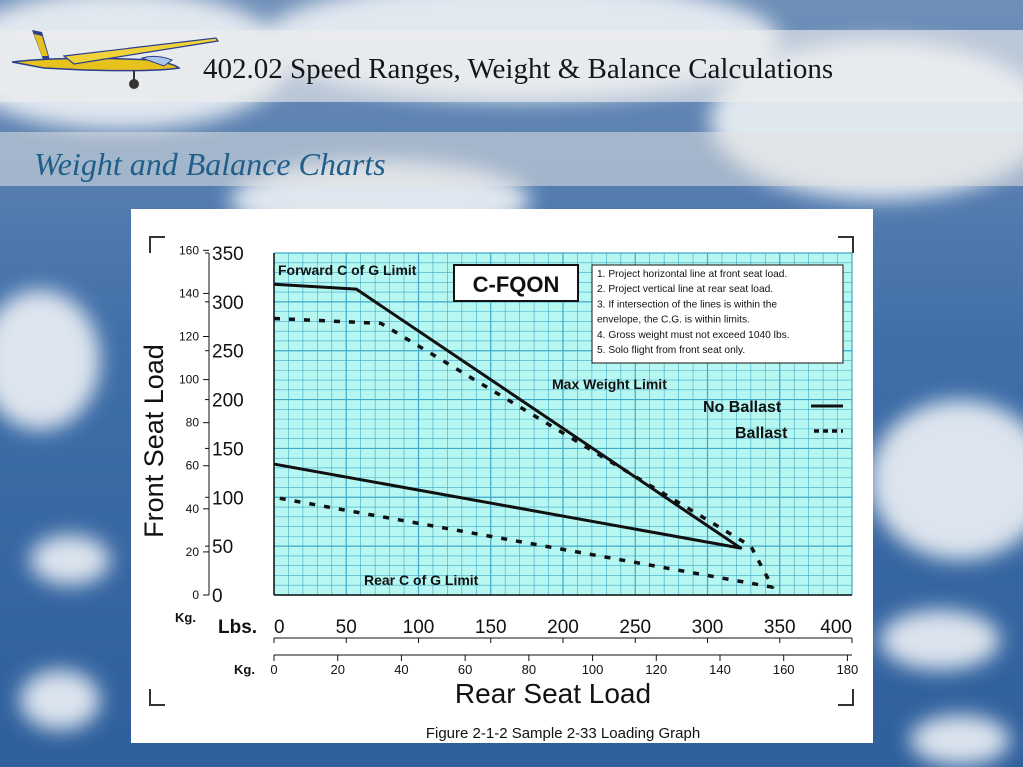  Describe the element at coordinates (673, 320) in the screenshot. I see `note-line: envelope, the C.G. is within limits.` at that location.